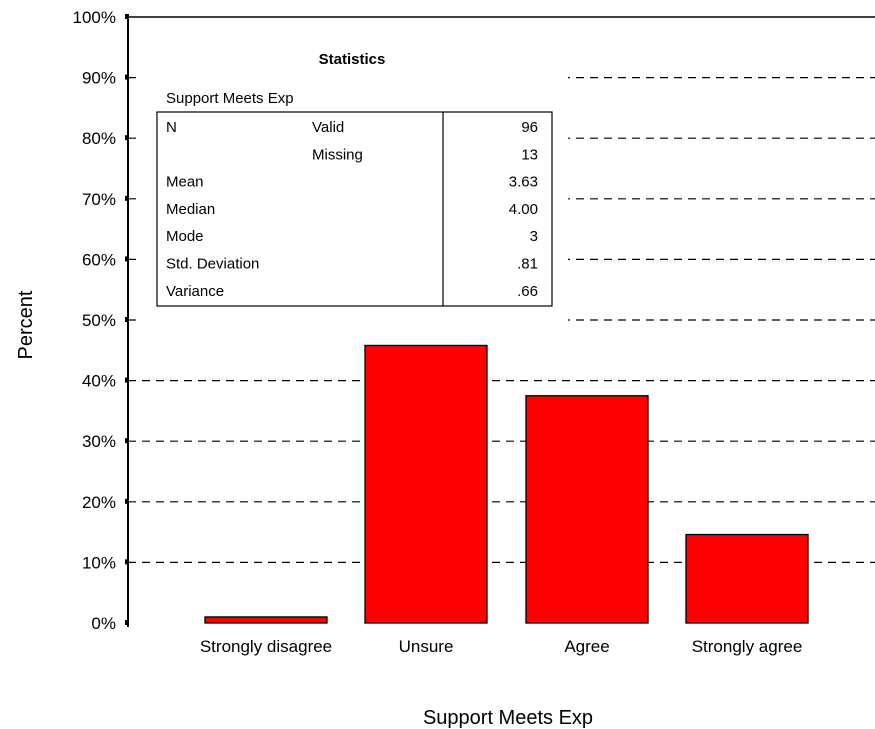 This screenshot has width=875, height=729. I want to click on bar-agree, so click(587, 509).